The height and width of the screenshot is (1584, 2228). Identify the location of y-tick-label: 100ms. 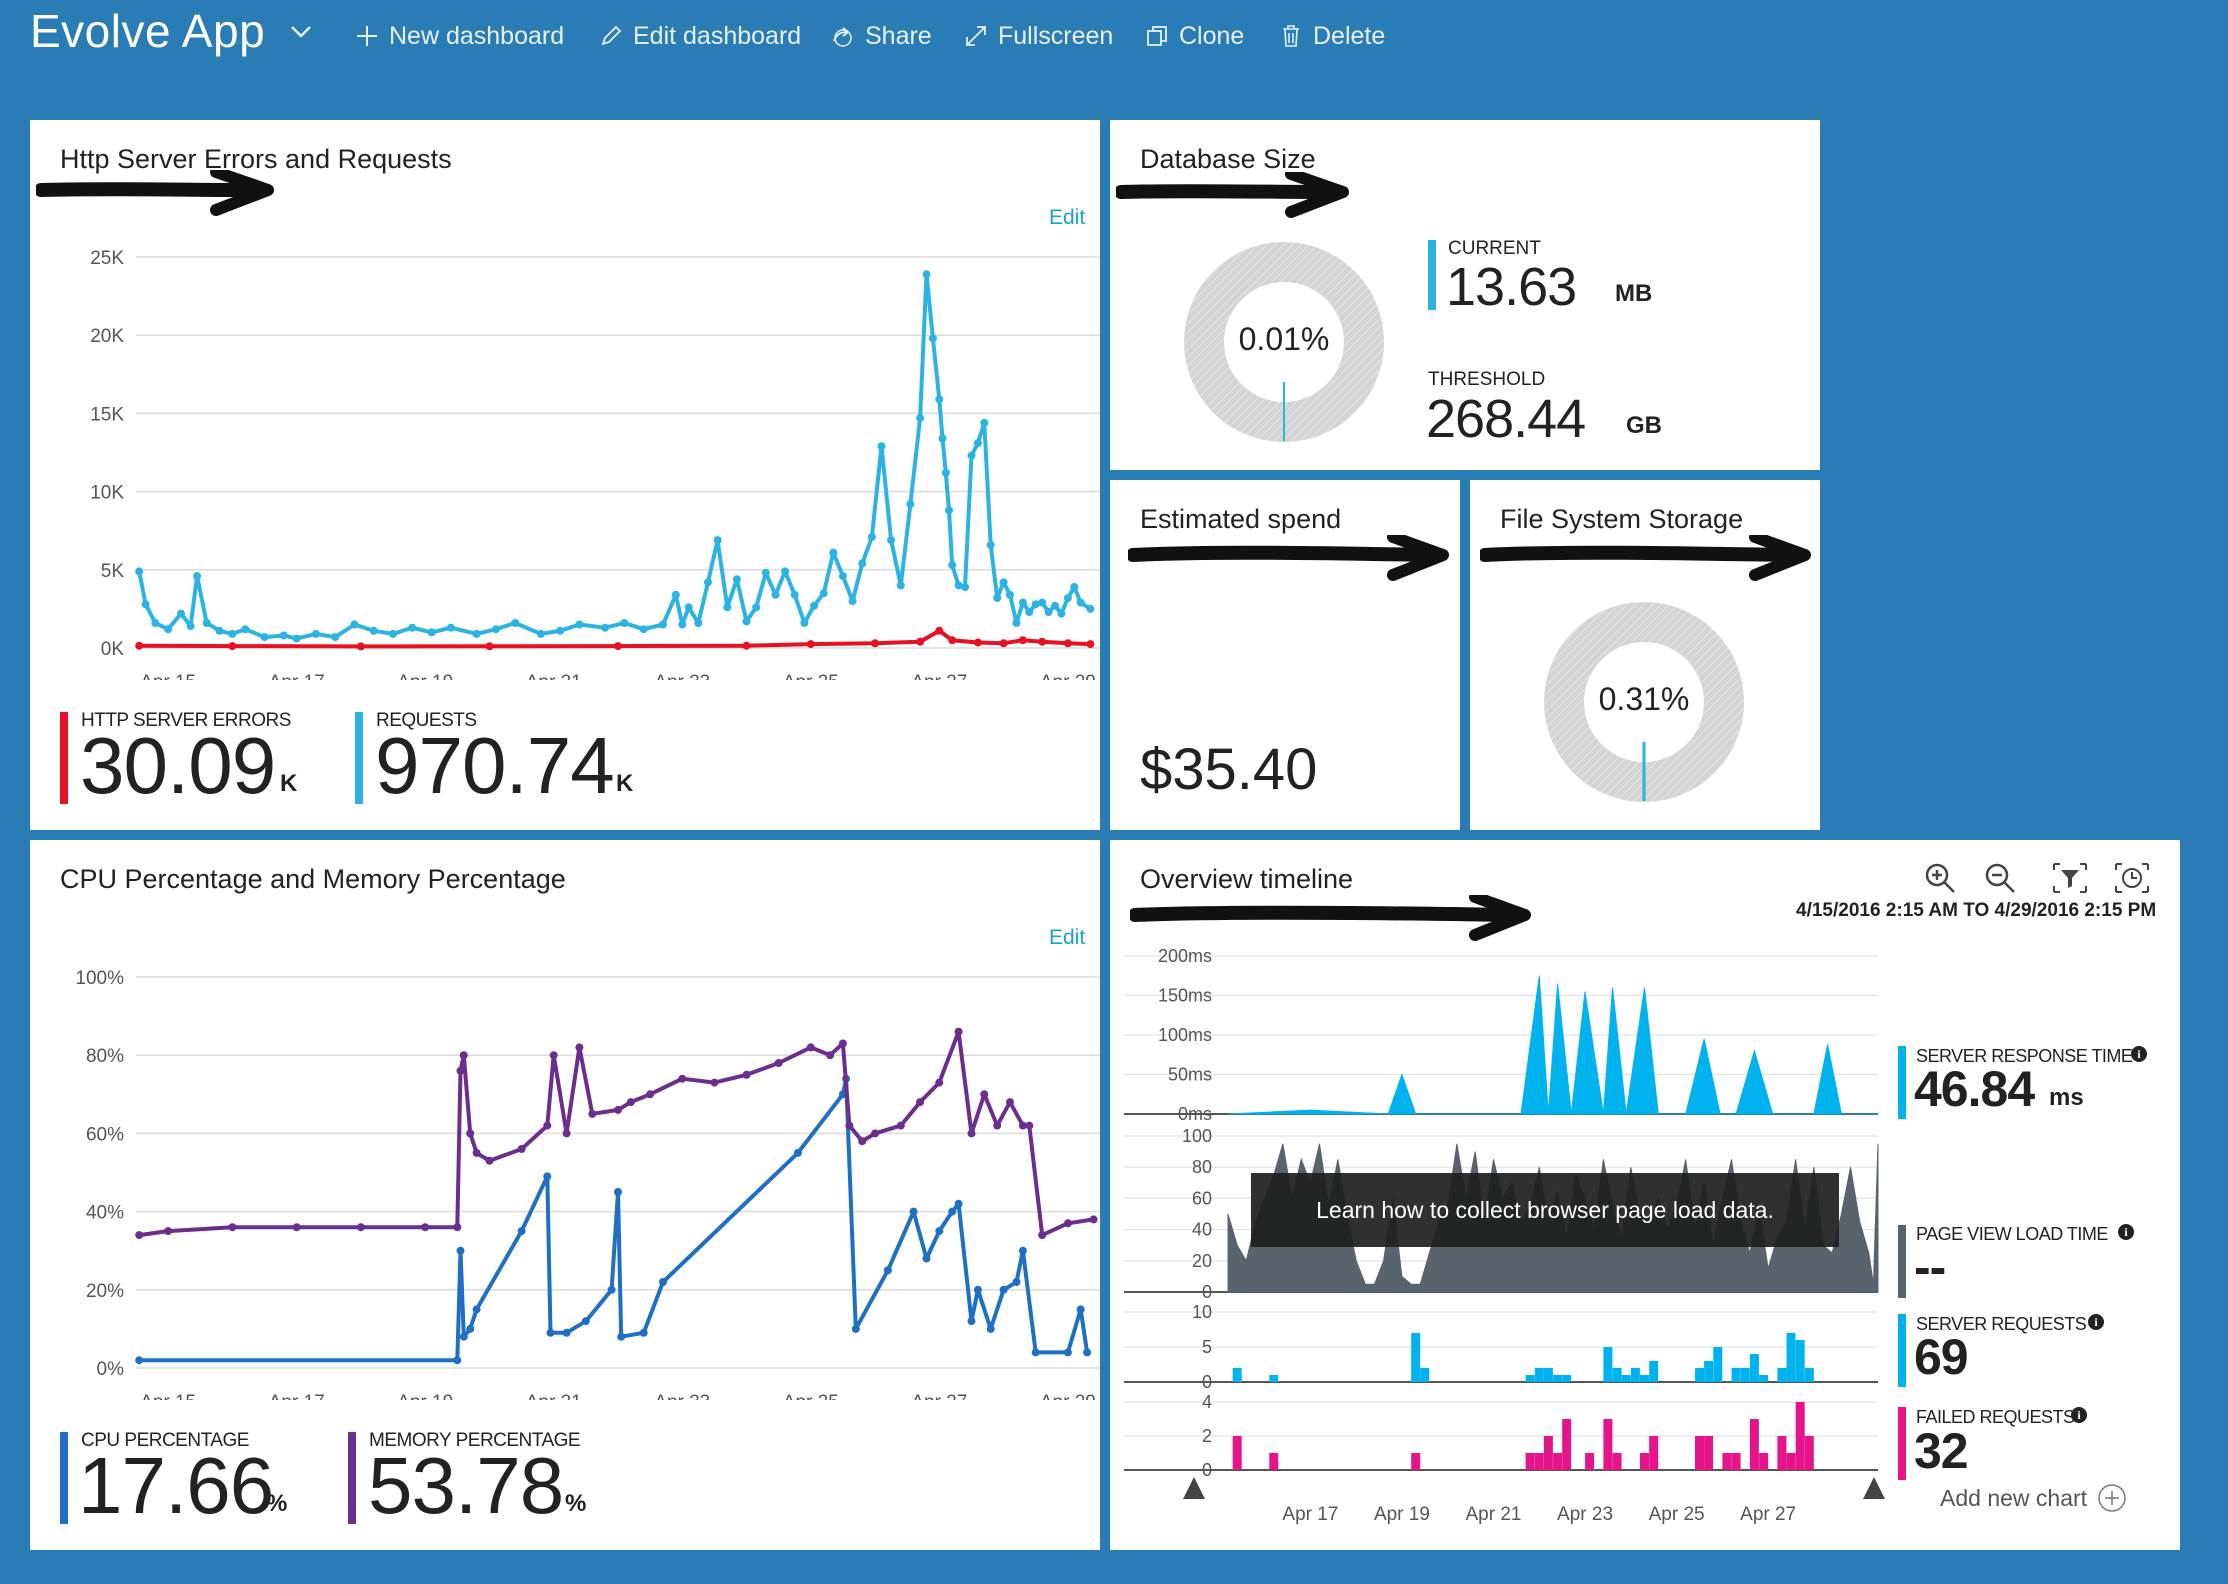
(1185, 1035).